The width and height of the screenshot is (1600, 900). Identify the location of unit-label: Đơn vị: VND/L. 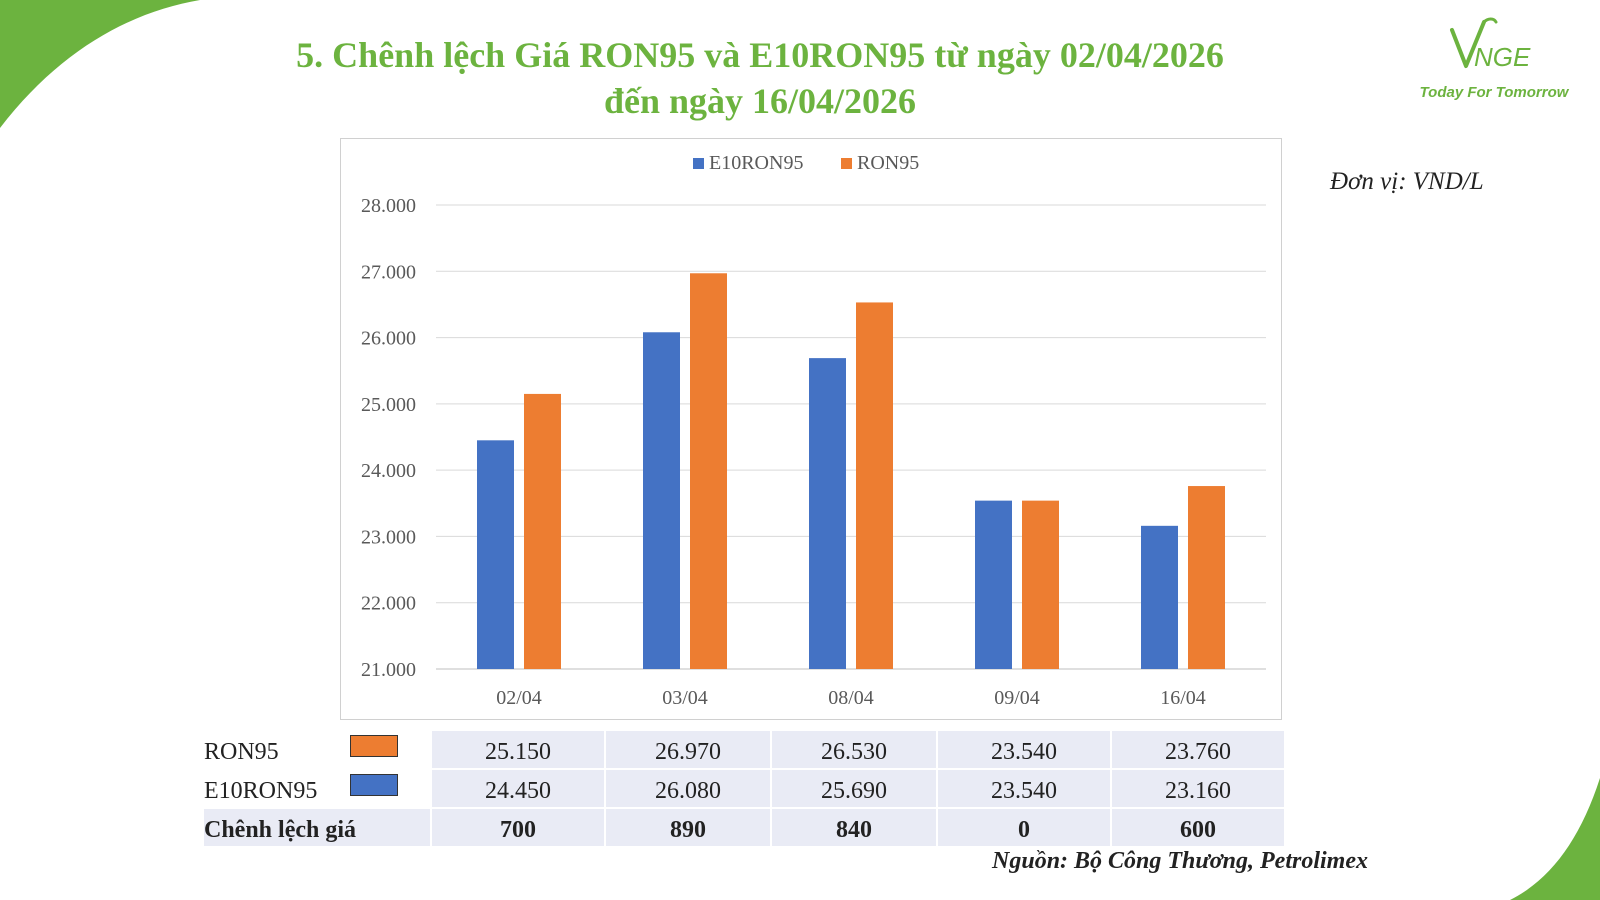
(1407, 181).